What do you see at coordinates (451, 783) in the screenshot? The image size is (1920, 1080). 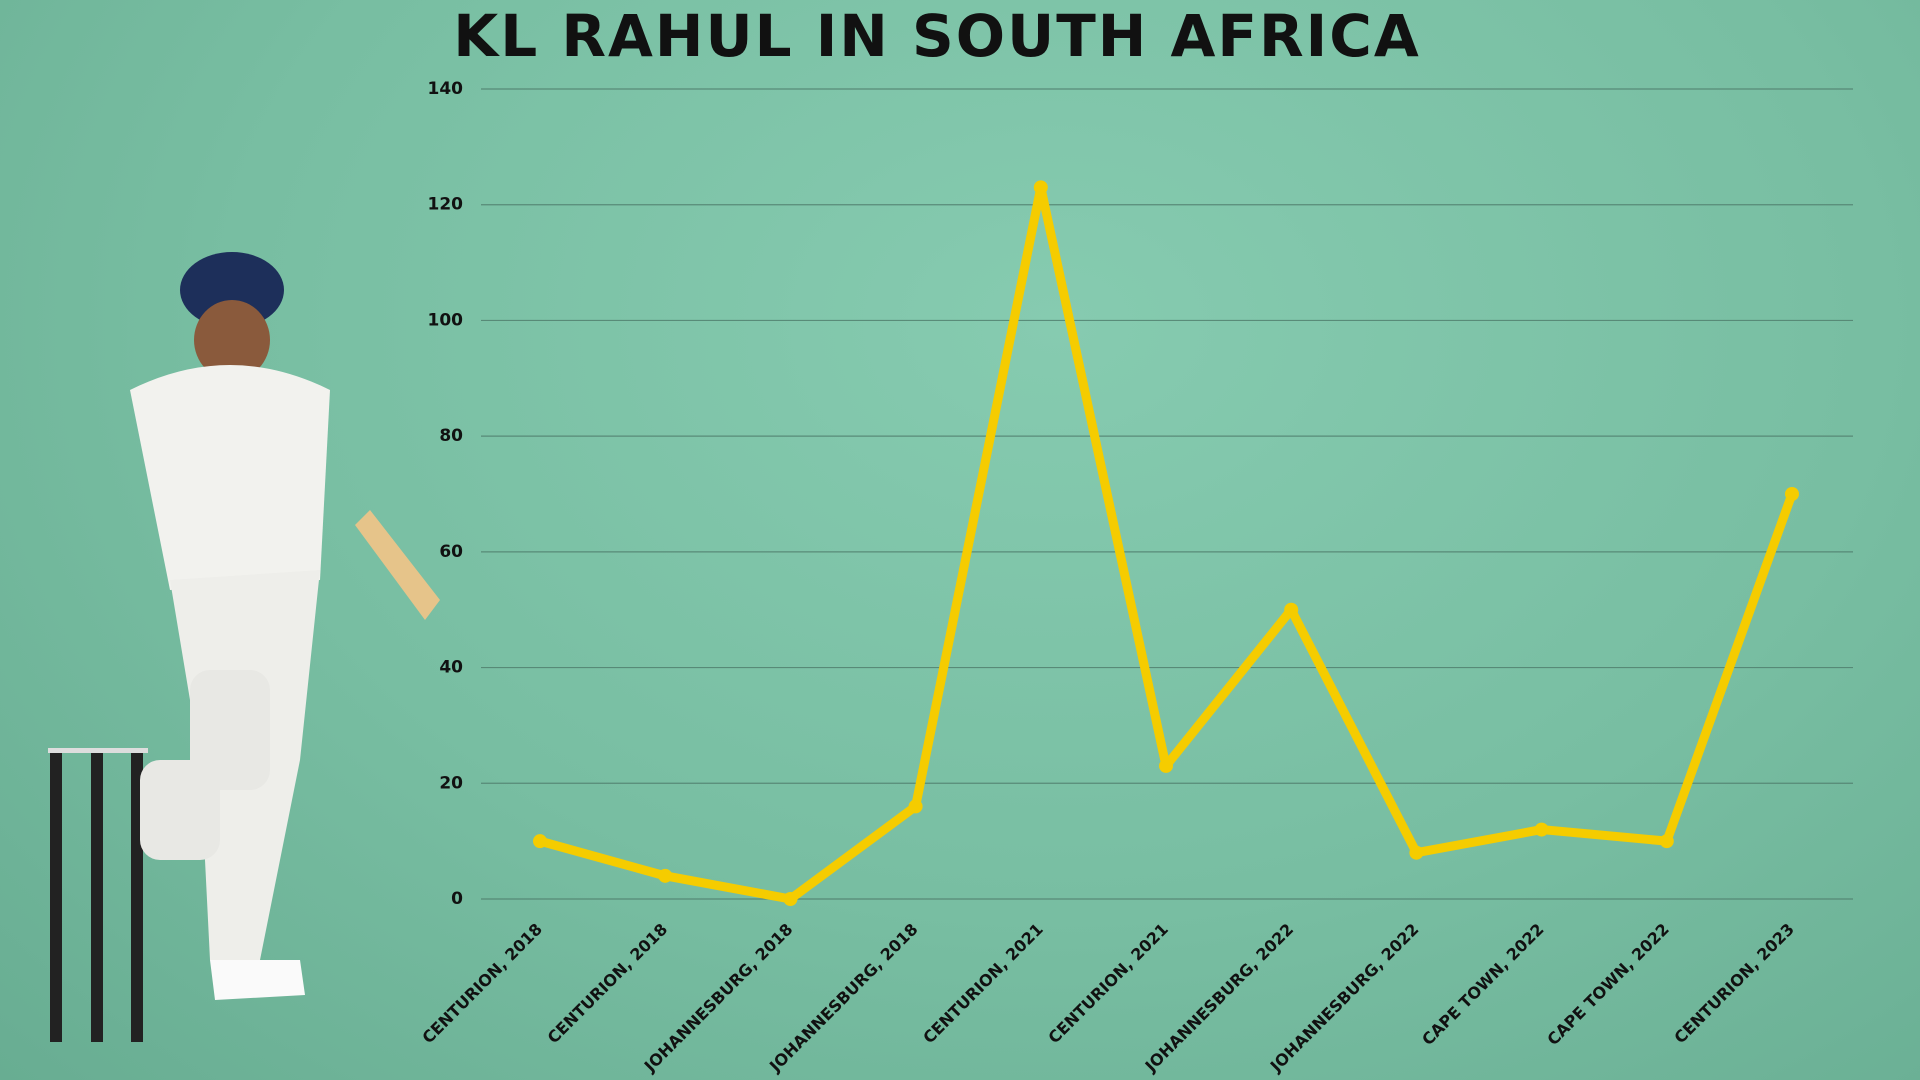 I see `y-tick-label: 20` at bounding box center [451, 783].